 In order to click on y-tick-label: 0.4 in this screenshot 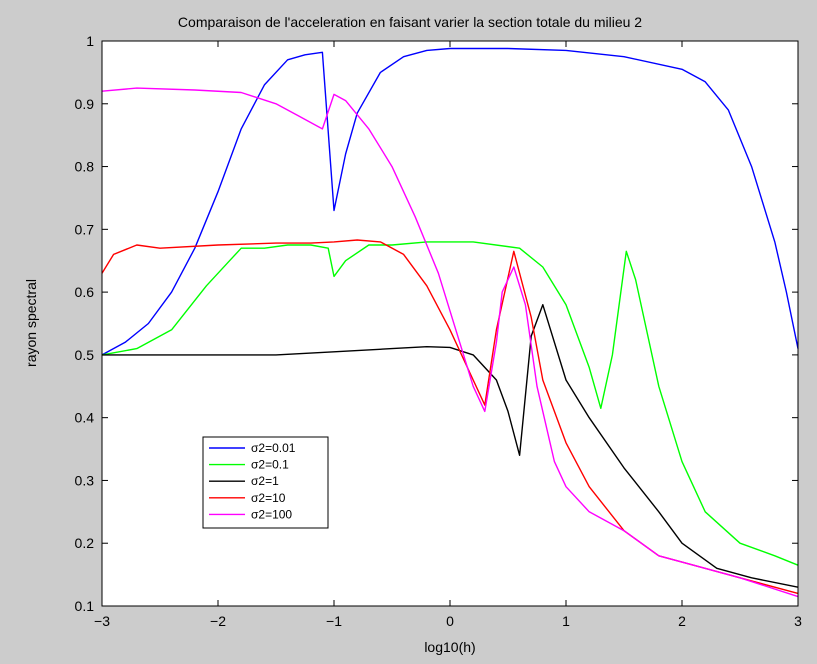, I will do `click(85, 418)`.